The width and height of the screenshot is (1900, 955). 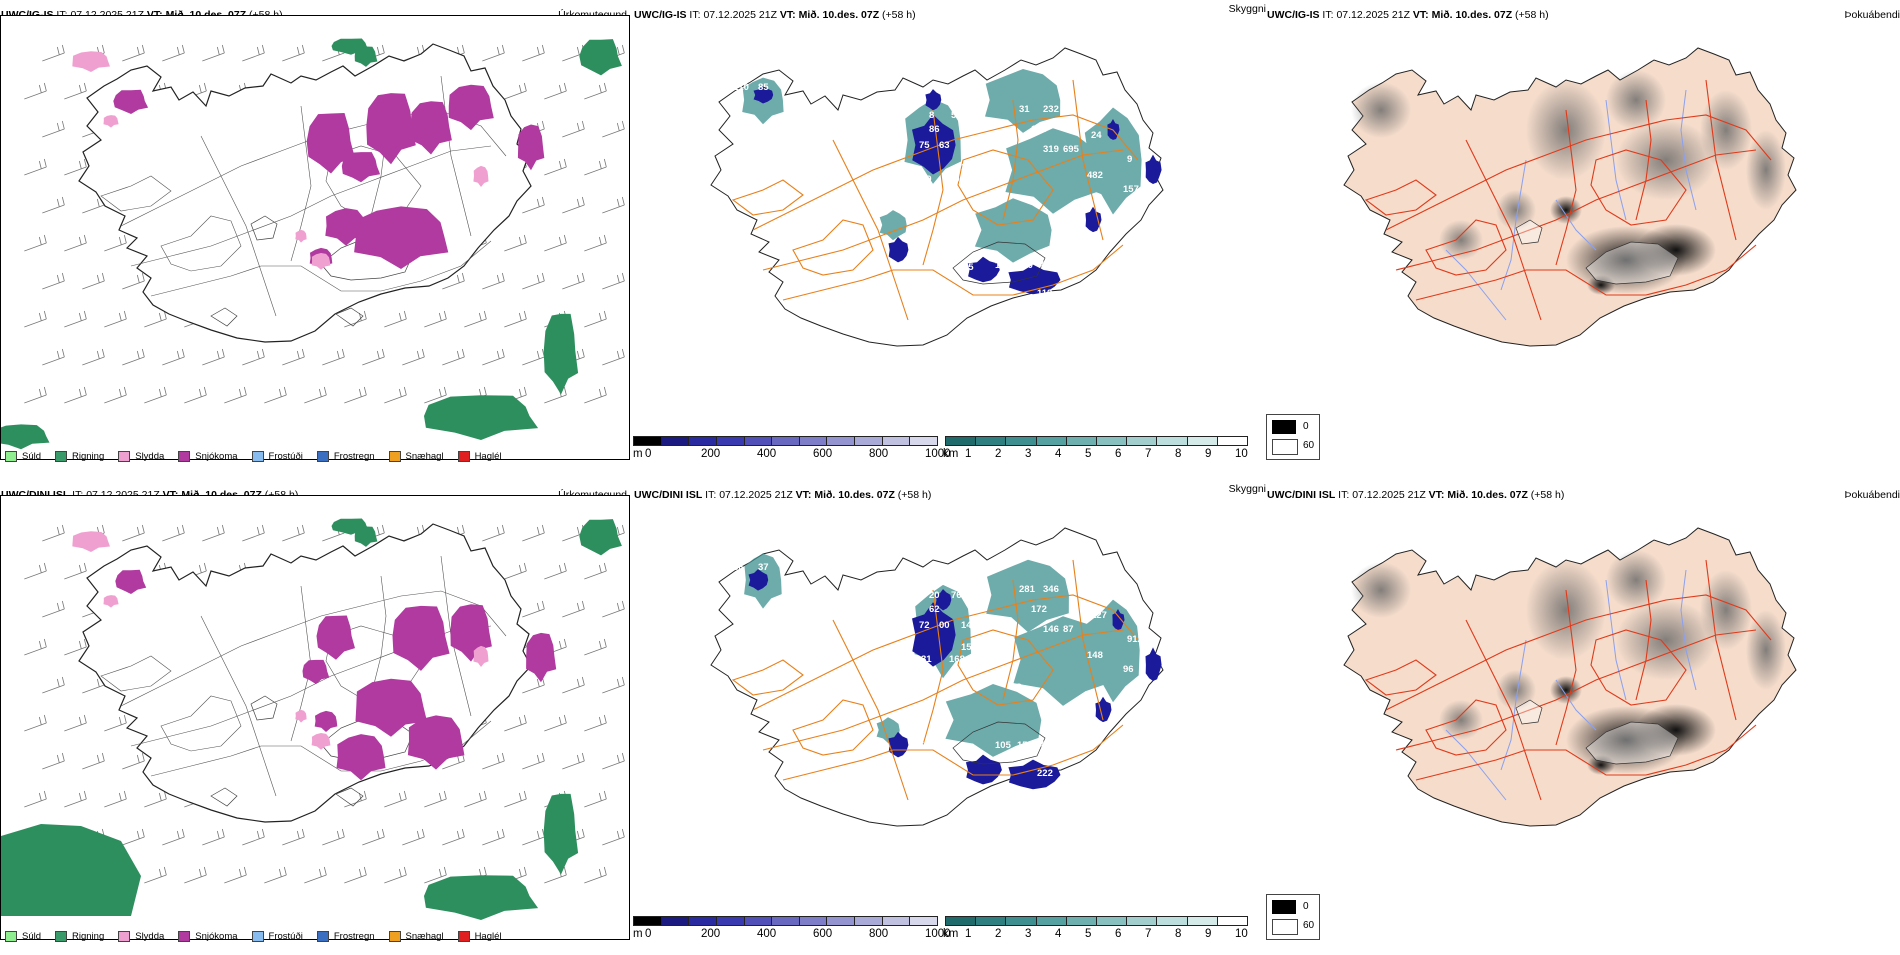 What do you see at coordinates (541, 657) in the screenshot?
I see `snow-area` at bounding box center [541, 657].